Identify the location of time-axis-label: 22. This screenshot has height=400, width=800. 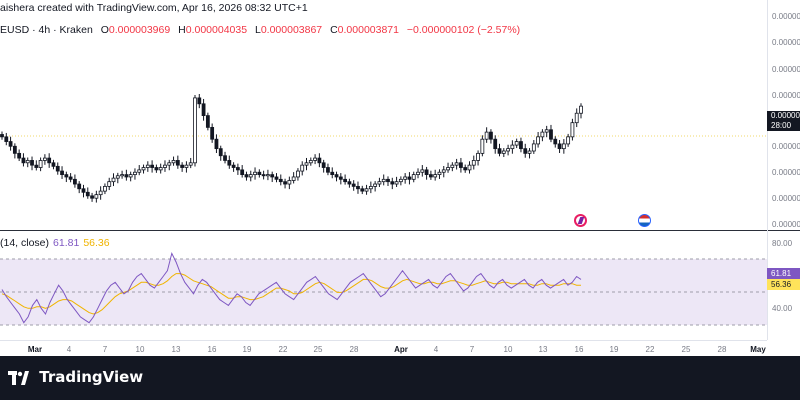
(283, 349).